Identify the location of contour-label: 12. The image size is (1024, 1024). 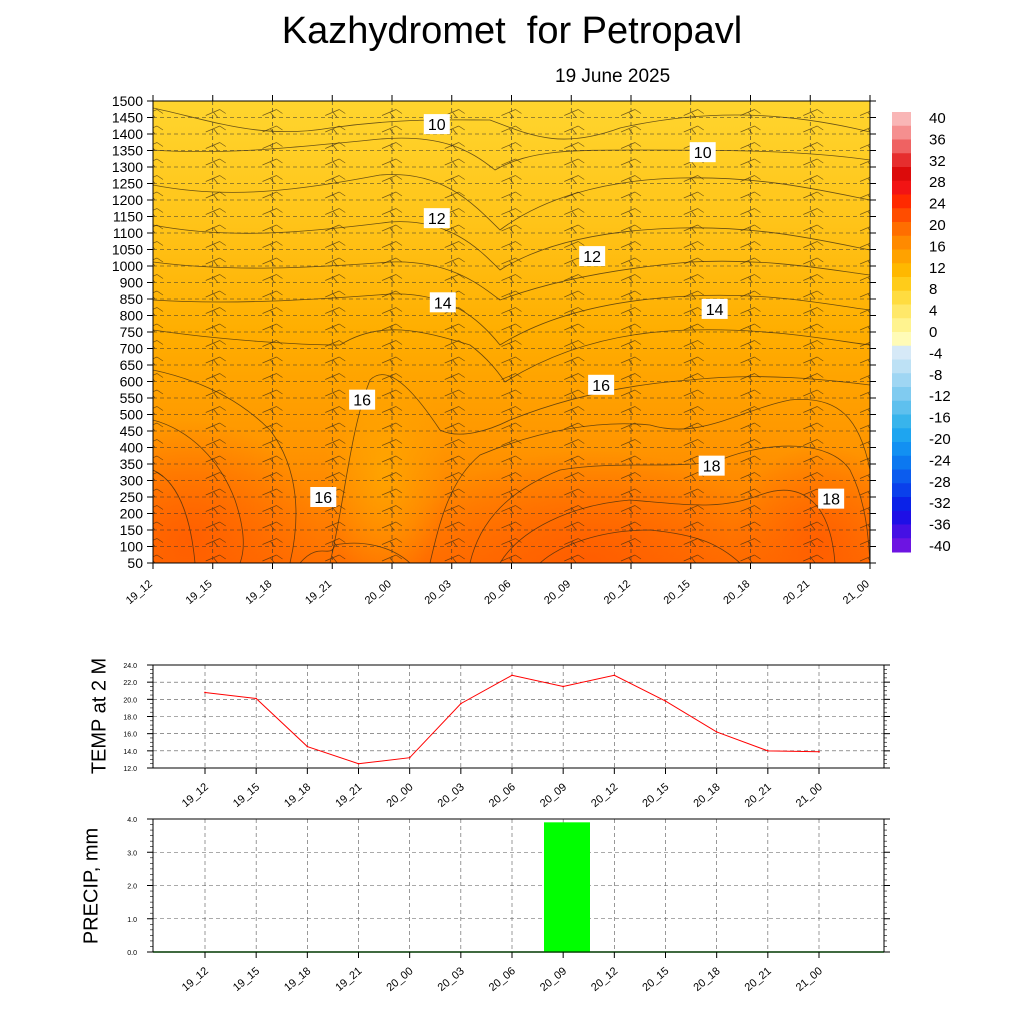
(592, 256).